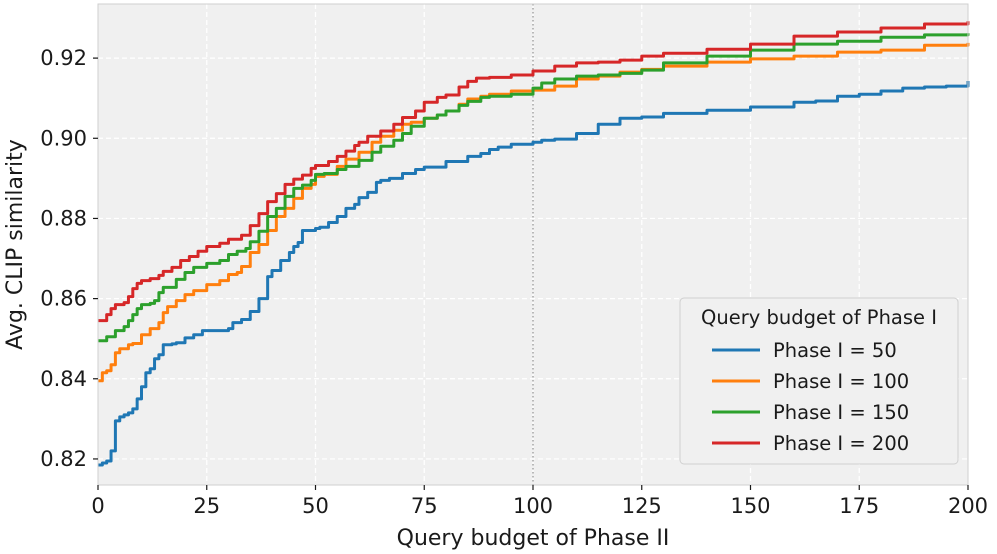 The width and height of the screenshot is (997, 554). What do you see at coordinates (63, 218) in the screenshot?
I see `y-tick-label: 0.88` at bounding box center [63, 218].